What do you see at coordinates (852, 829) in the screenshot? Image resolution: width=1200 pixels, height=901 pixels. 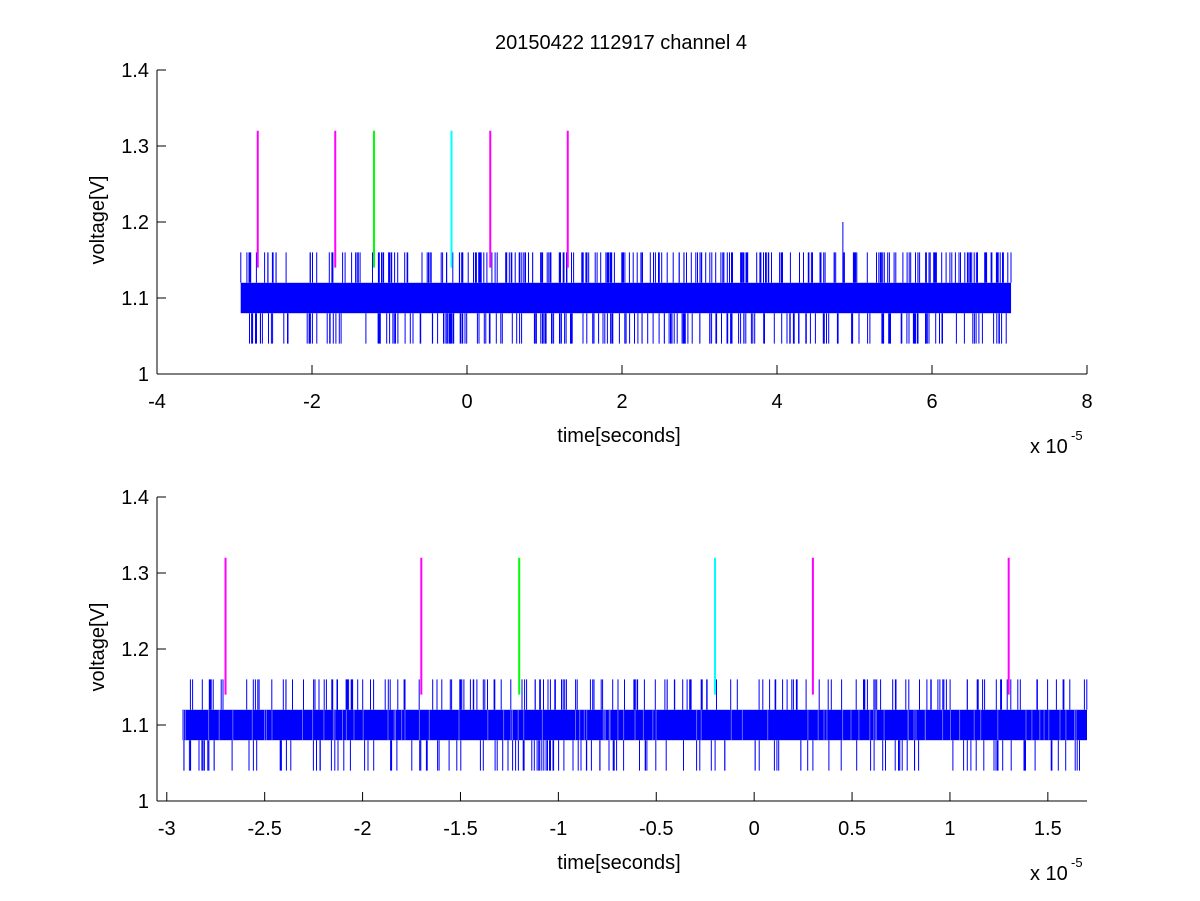 I see `x-tick-label: 0.5` at bounding box center [852, 829].